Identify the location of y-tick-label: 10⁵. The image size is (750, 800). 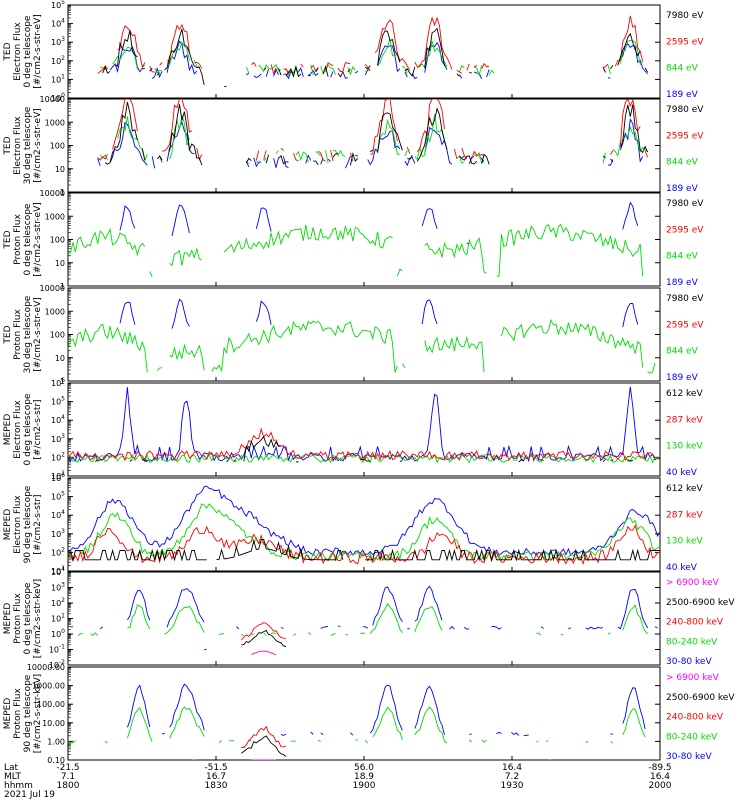
(58, 496).